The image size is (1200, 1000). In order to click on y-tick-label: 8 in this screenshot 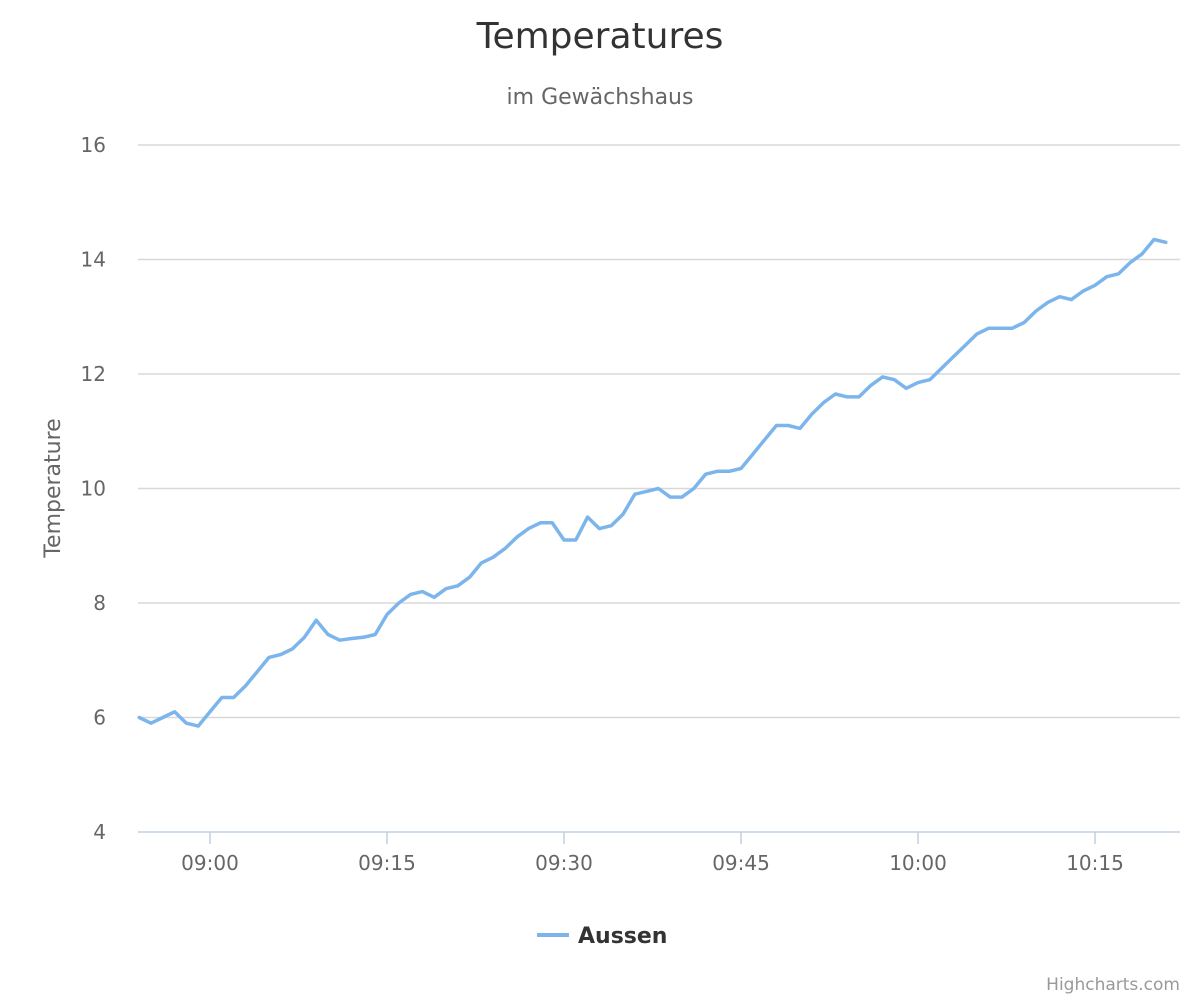, I will do `click(99, 603)`.